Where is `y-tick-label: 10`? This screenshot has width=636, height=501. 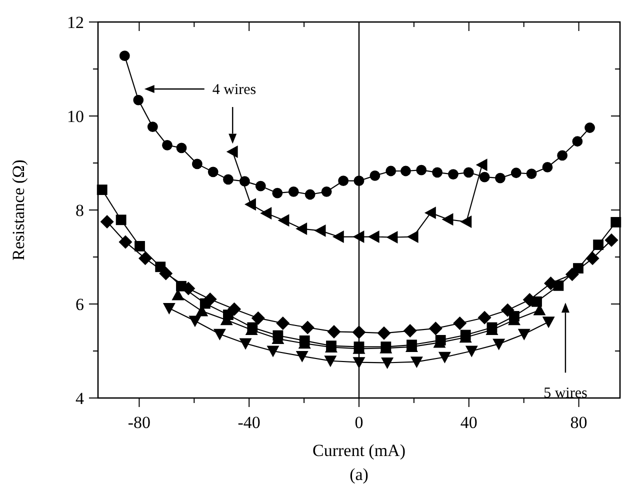 y-tick-label: 10 is located at coordinates (75, 116).